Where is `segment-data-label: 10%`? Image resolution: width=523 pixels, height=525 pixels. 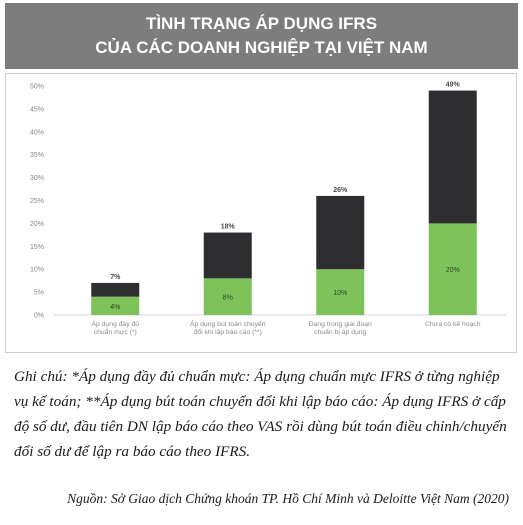 segment-data-label: 10% is located at coordinates (340, 293).